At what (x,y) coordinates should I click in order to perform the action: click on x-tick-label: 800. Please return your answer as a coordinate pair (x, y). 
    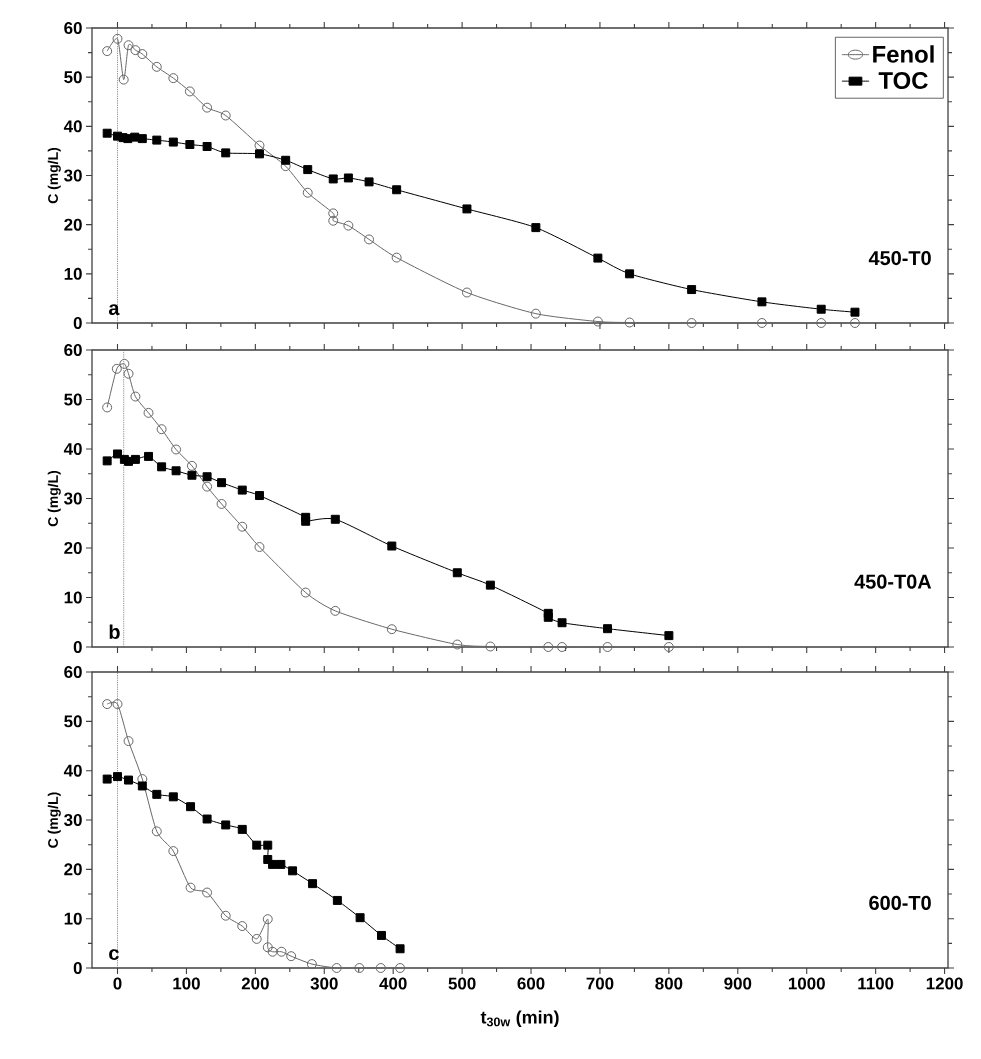
    Looking at the image, I should click on (669, 983).